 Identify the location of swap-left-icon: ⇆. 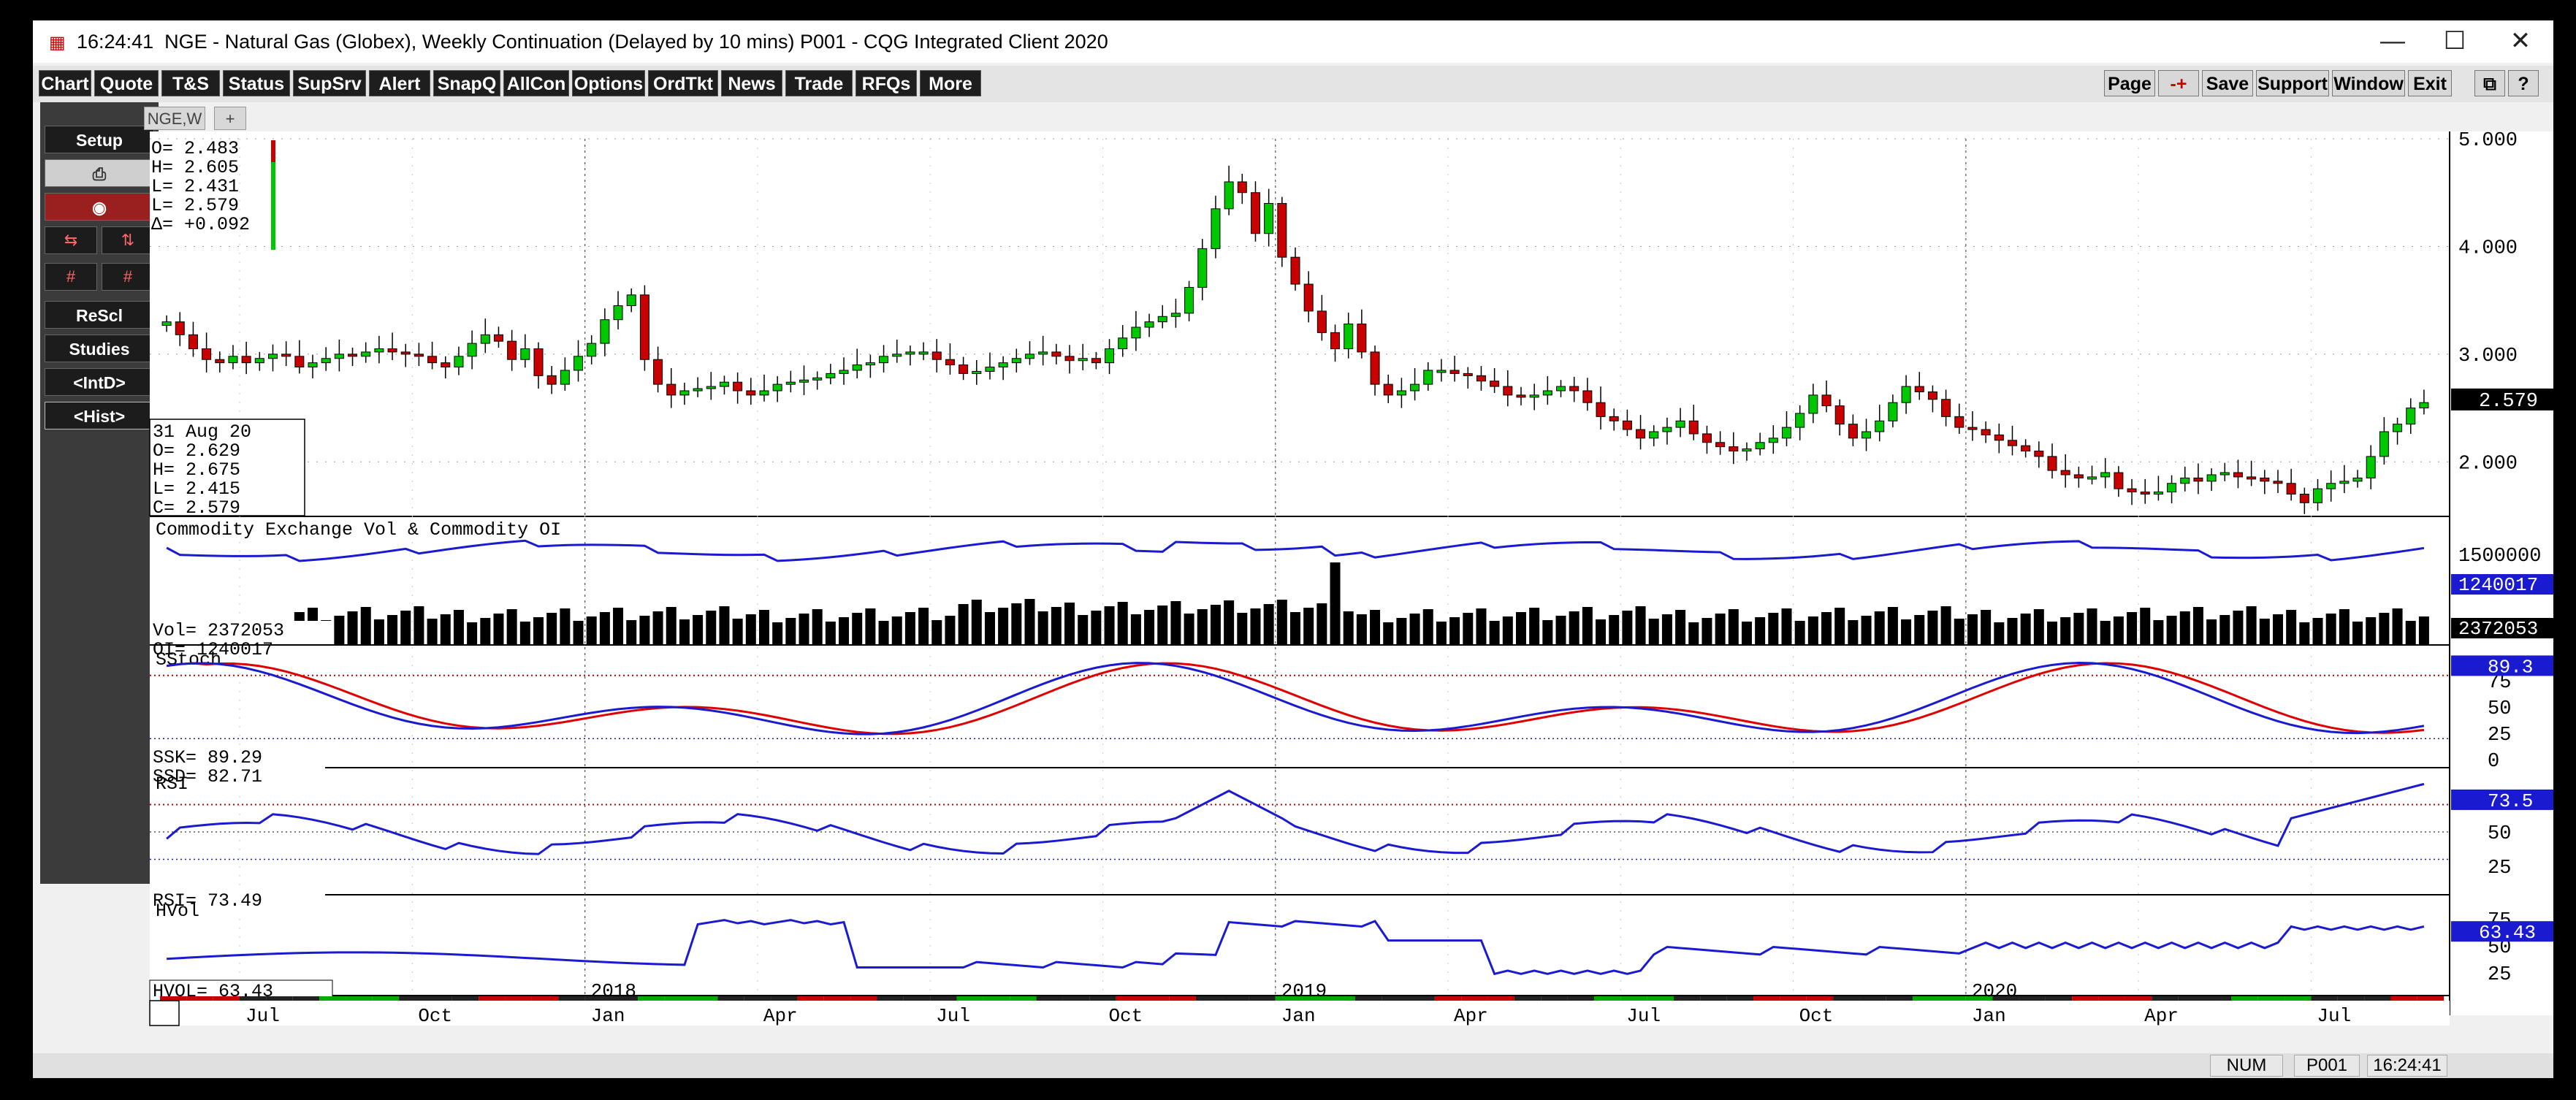
(71, 240).